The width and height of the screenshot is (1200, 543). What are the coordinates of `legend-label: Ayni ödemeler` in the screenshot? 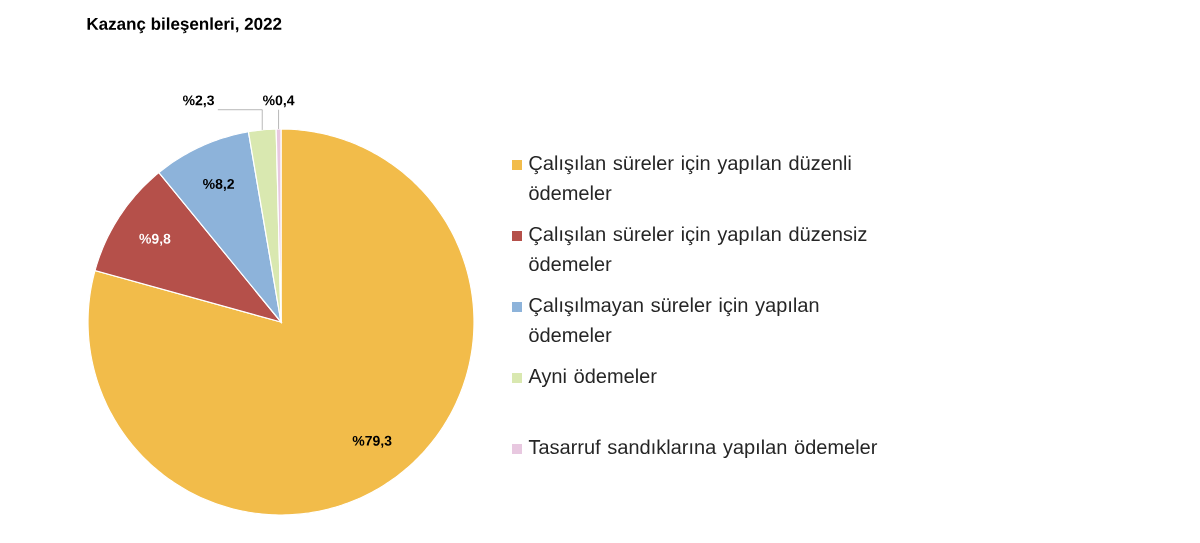 It's located at (592, 378).